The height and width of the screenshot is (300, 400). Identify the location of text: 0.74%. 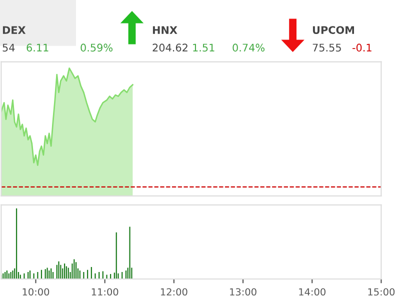
(248, 48).